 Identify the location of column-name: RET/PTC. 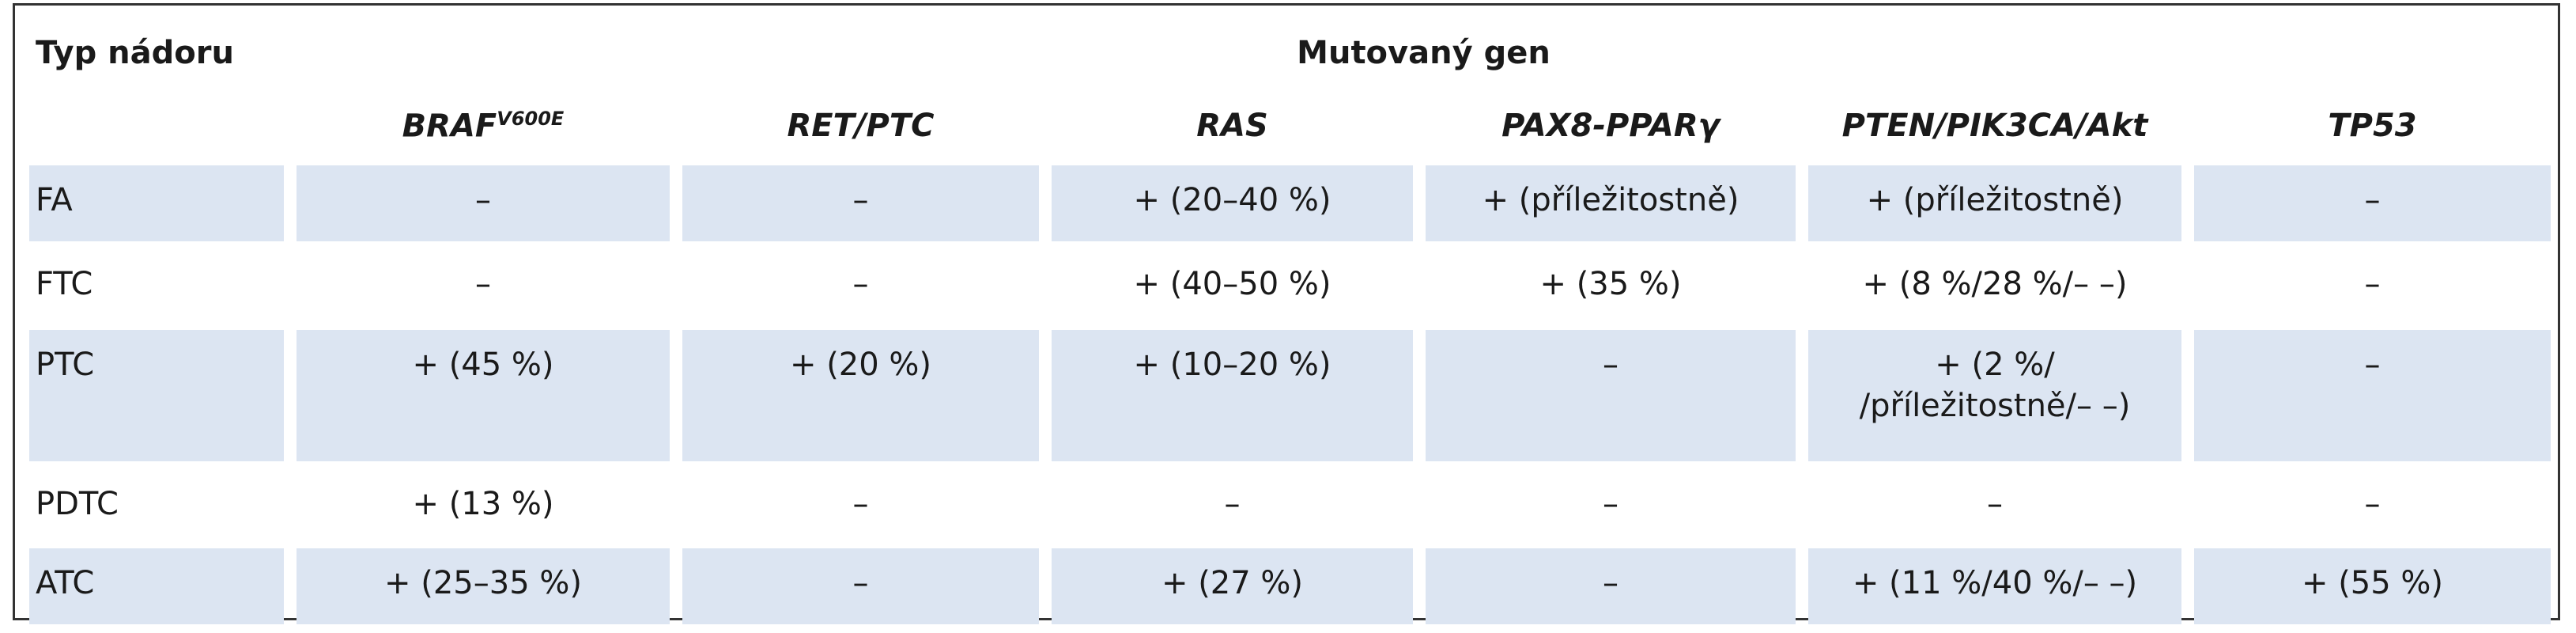
(861, 126).